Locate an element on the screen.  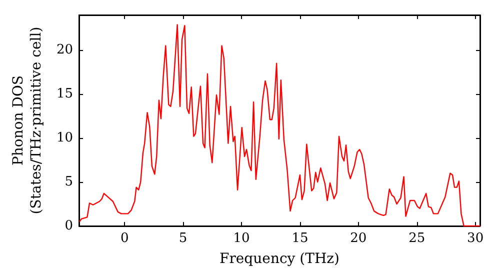
x-tick-label: 5 is located at coordinates (183, 238).